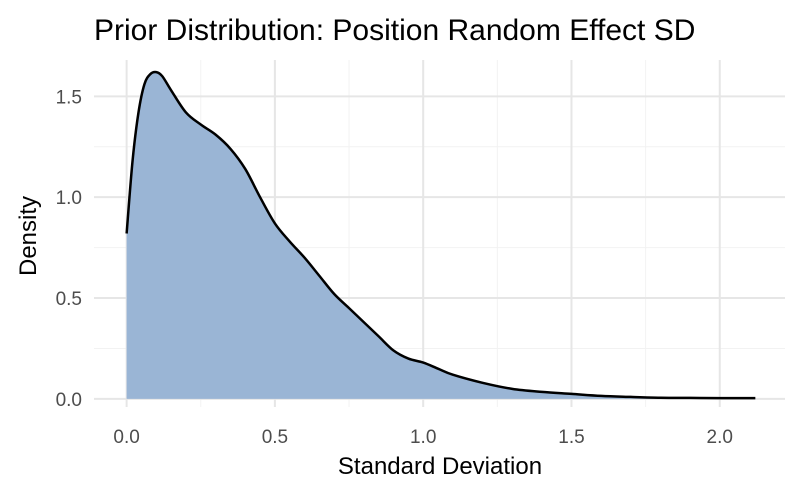  What do you see at coordinates (440, 466) in the screenshot?
I see `x-axis-title: Standard Deviation` at bounding box center [440, 466].